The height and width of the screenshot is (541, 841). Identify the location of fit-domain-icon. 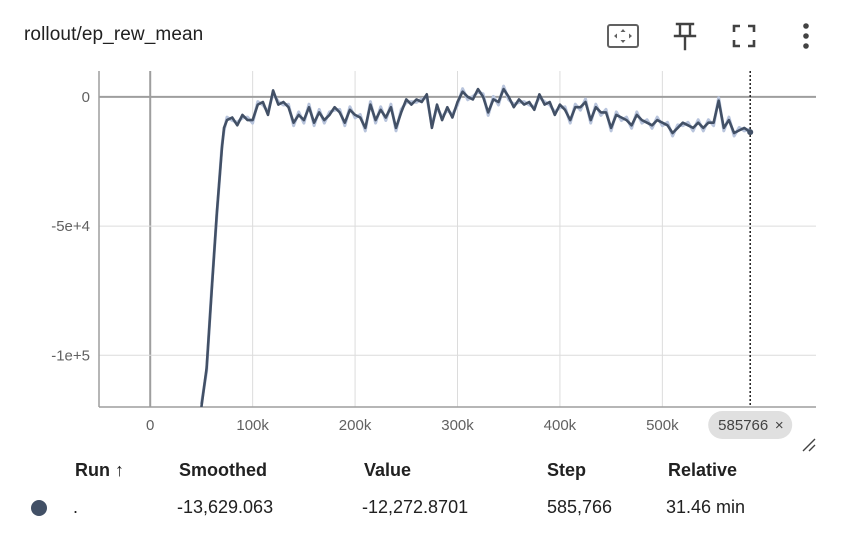
(623, 36).